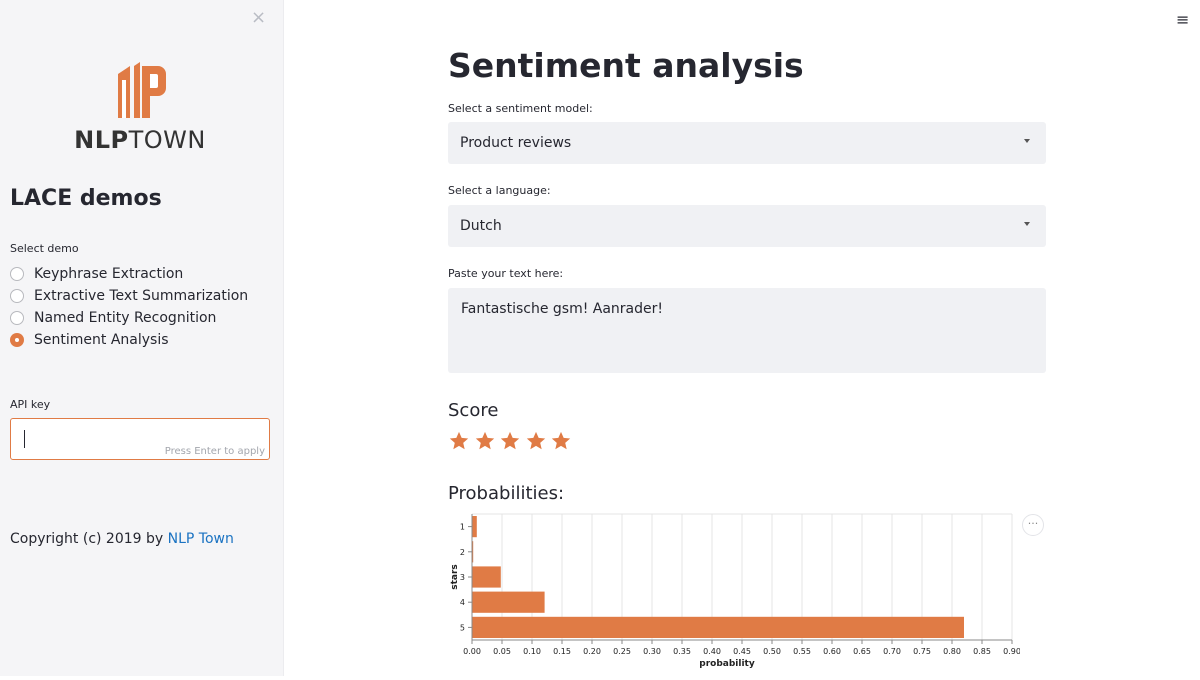 The image size is (1200, 680). What do you see at coordinates (952, 651) in the screenshot?
I see `x-tick-label: 0.80` at bounding box center [952, 651].